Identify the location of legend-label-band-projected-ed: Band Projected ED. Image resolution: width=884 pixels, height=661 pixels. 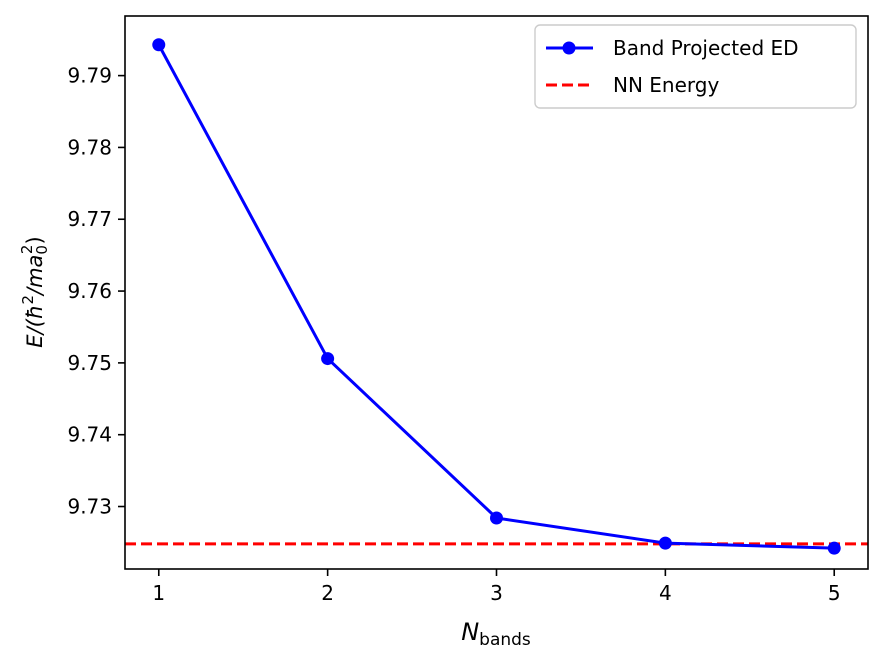
(706, 48).